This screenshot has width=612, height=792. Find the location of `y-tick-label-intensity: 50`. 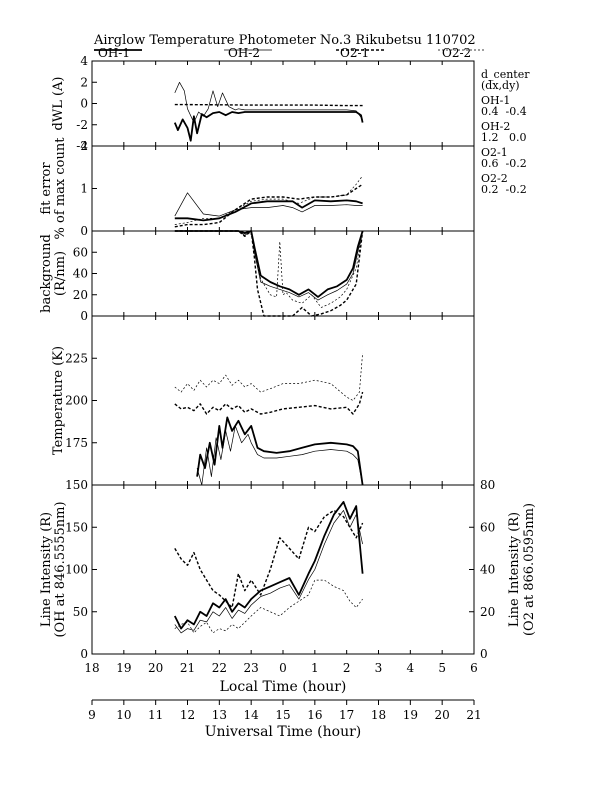

y-tick-label-intensity: 50 is located at coordinates (80, 612).